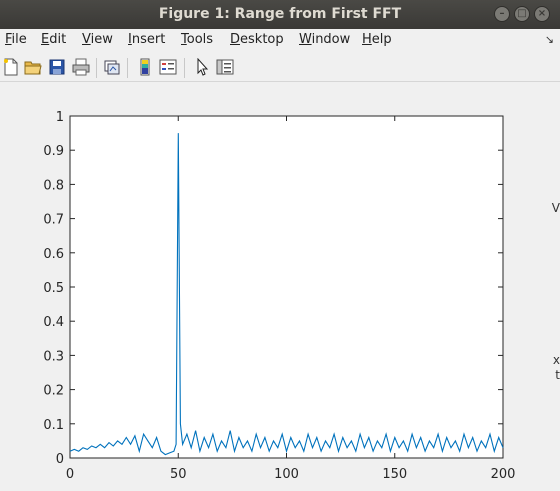 This screenshot has height=491, width=560. Describe the element at coordinates (60, 459) in the screenshot. I see `y-tick-label: 0` at that location.